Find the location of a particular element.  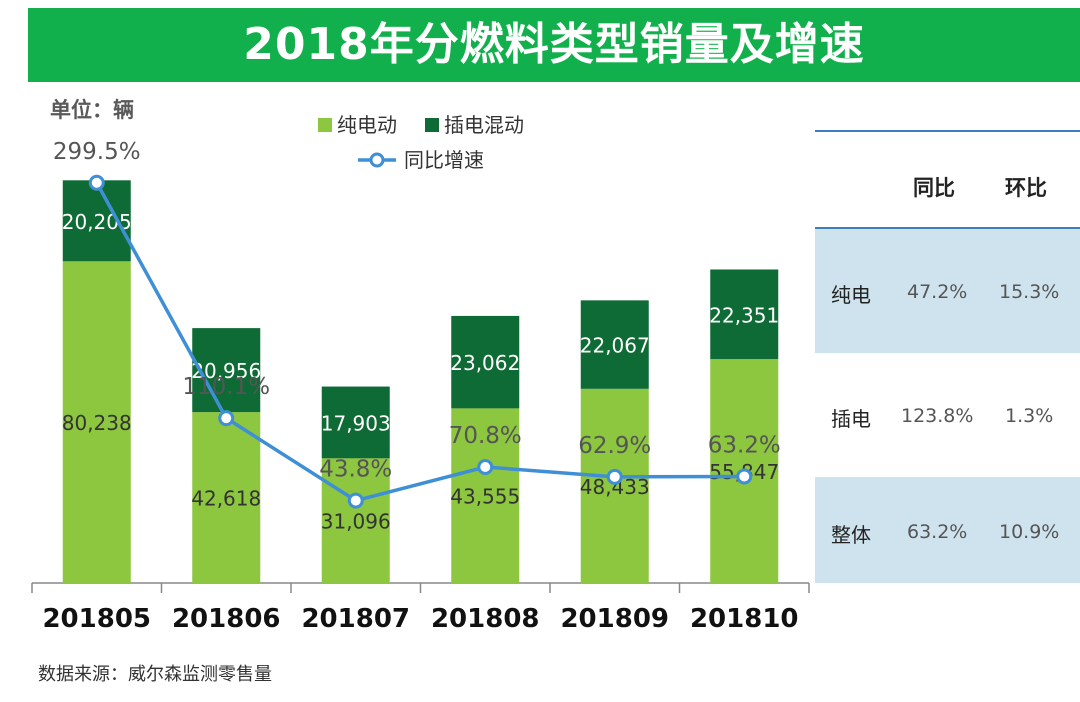

source-note: 数据来源：威尔森监测零售量 is located at coordinates (155, 674).